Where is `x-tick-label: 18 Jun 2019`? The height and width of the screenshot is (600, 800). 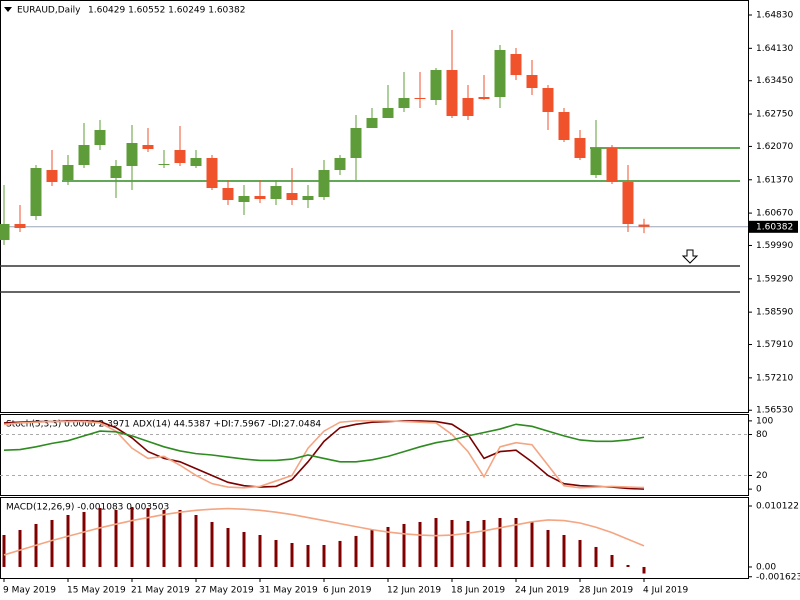 x-tick-label: 18 Jun 2019 is located at coordinates (478, 591).